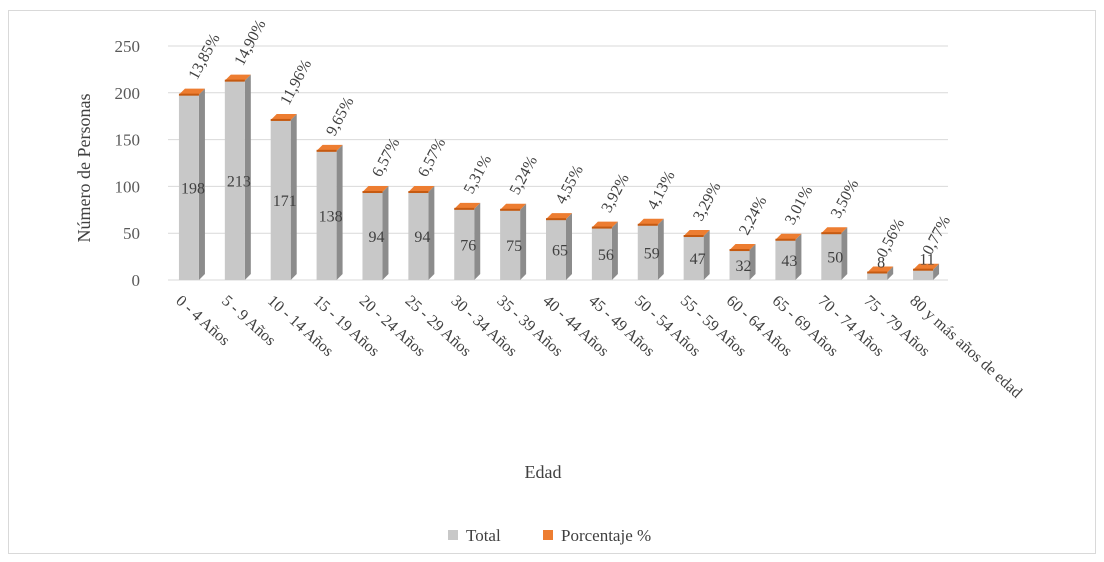 The height and width of the screenshot is (562, 1104). I want to click on percent-label: 0,77%, so click(937, 235).